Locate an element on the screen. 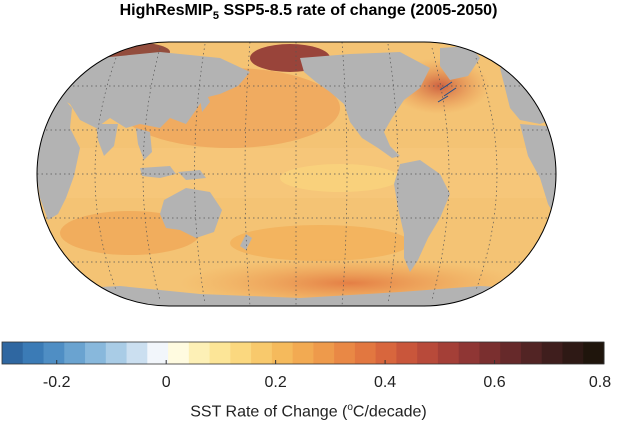 The height and width of the screenshot is (432, 617). north-america is located at coordinates (365, 105).